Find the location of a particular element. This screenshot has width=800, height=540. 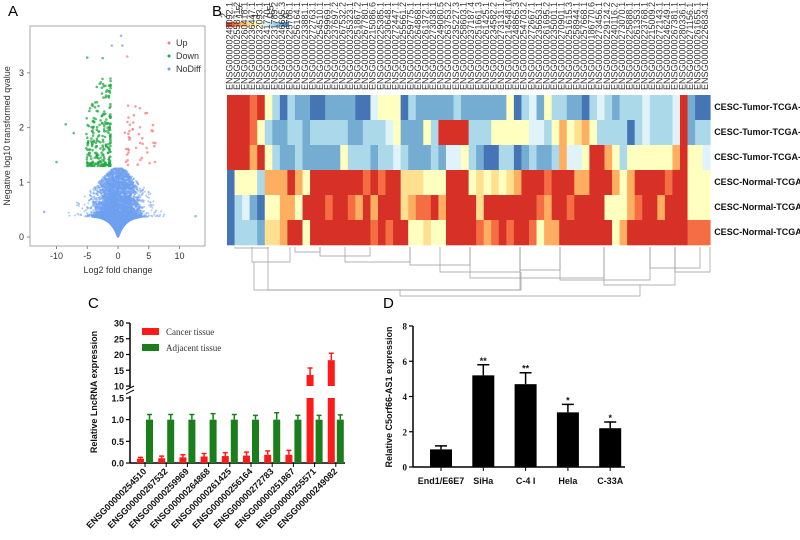

panel-label-c: C is located at coordinates (93, 303).